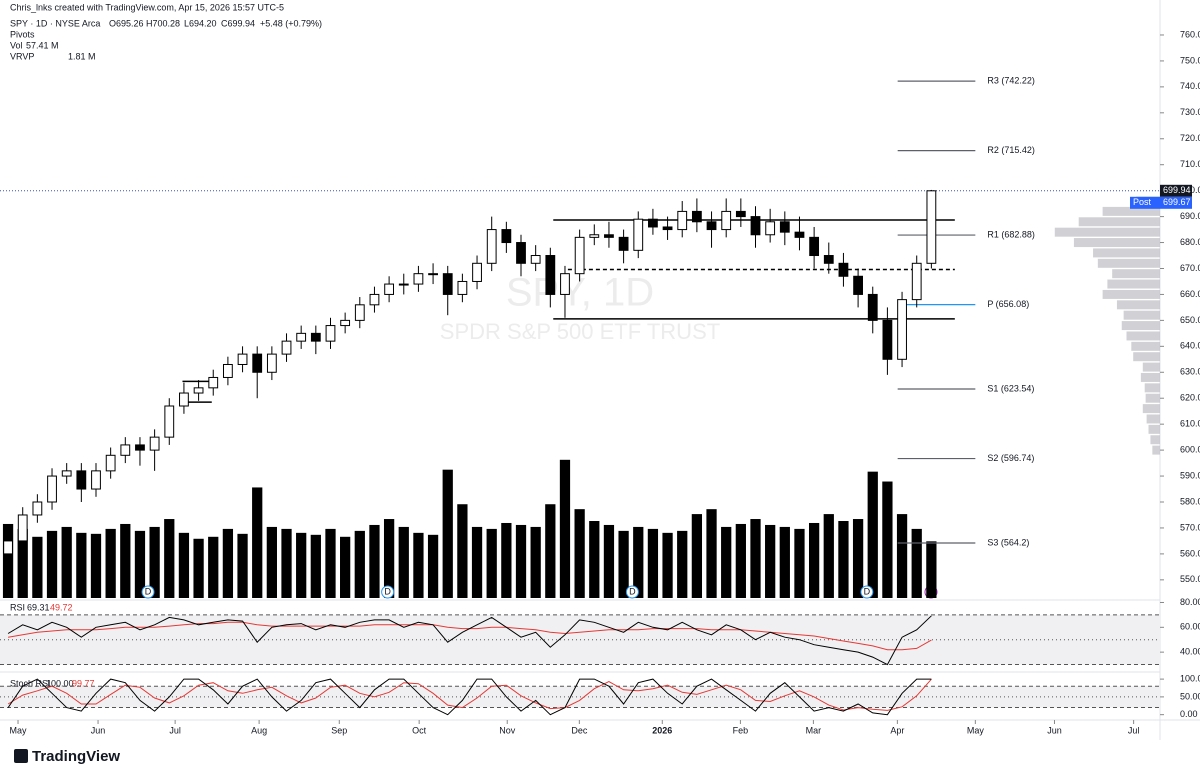 This screenshot has height=781, width=1200. What do you see at coordinates (1010, 388) in the screenshot?
I see `pivot-label: S1 (623.54)` at bounding box center [1010, 388].